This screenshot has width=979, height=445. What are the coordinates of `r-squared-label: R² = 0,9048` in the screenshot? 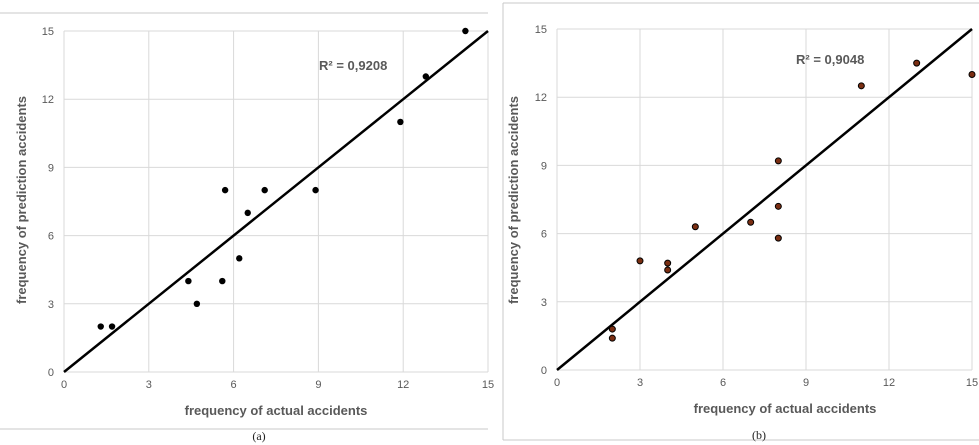 It's located at (830, 59).